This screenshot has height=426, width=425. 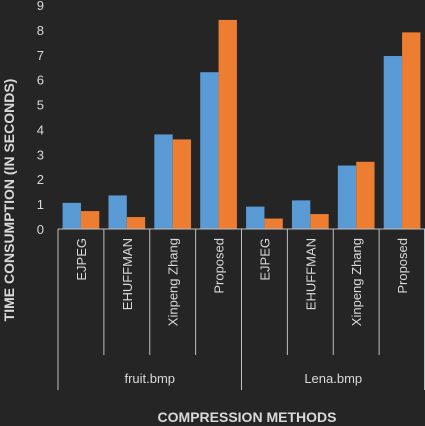 I want to click on y-tick-label: 2, so click(x=40, y=179).